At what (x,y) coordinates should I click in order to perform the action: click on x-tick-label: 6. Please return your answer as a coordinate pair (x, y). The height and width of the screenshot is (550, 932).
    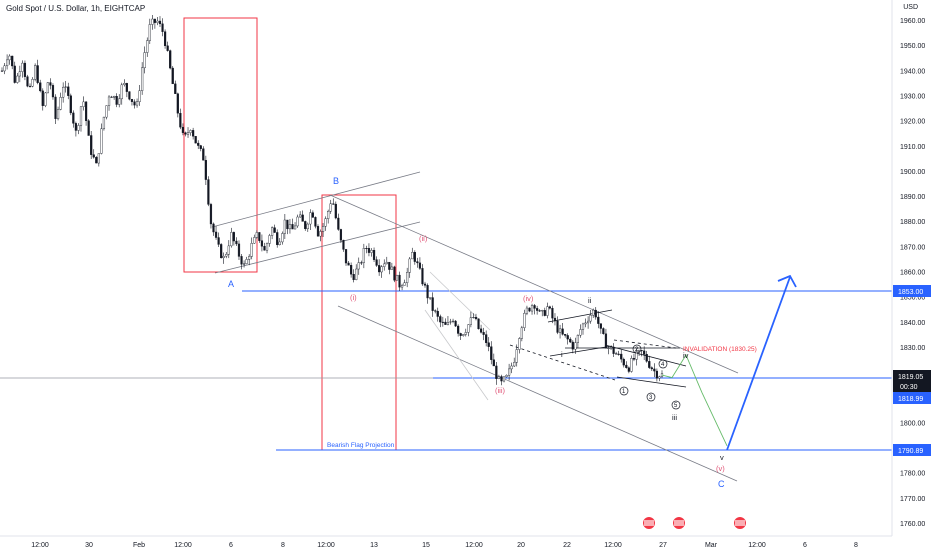
    Looking at the image, I should click on (805, 545).